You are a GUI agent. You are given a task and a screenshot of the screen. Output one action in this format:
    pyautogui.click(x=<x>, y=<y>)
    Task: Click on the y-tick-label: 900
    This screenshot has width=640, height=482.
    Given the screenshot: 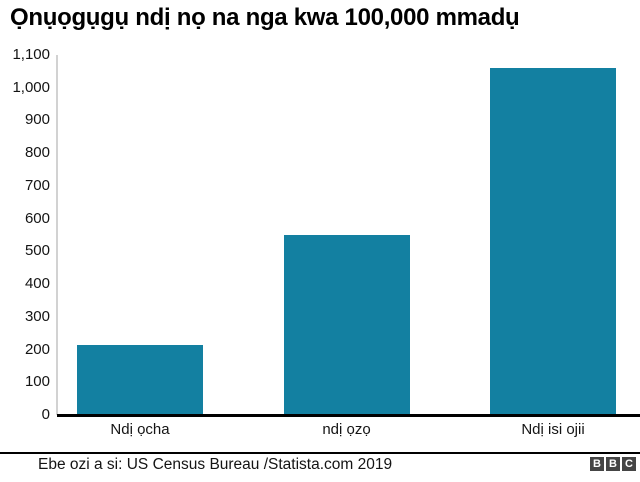 What is the action you would take?
    pyautogui.click(x=37, y=120)
    